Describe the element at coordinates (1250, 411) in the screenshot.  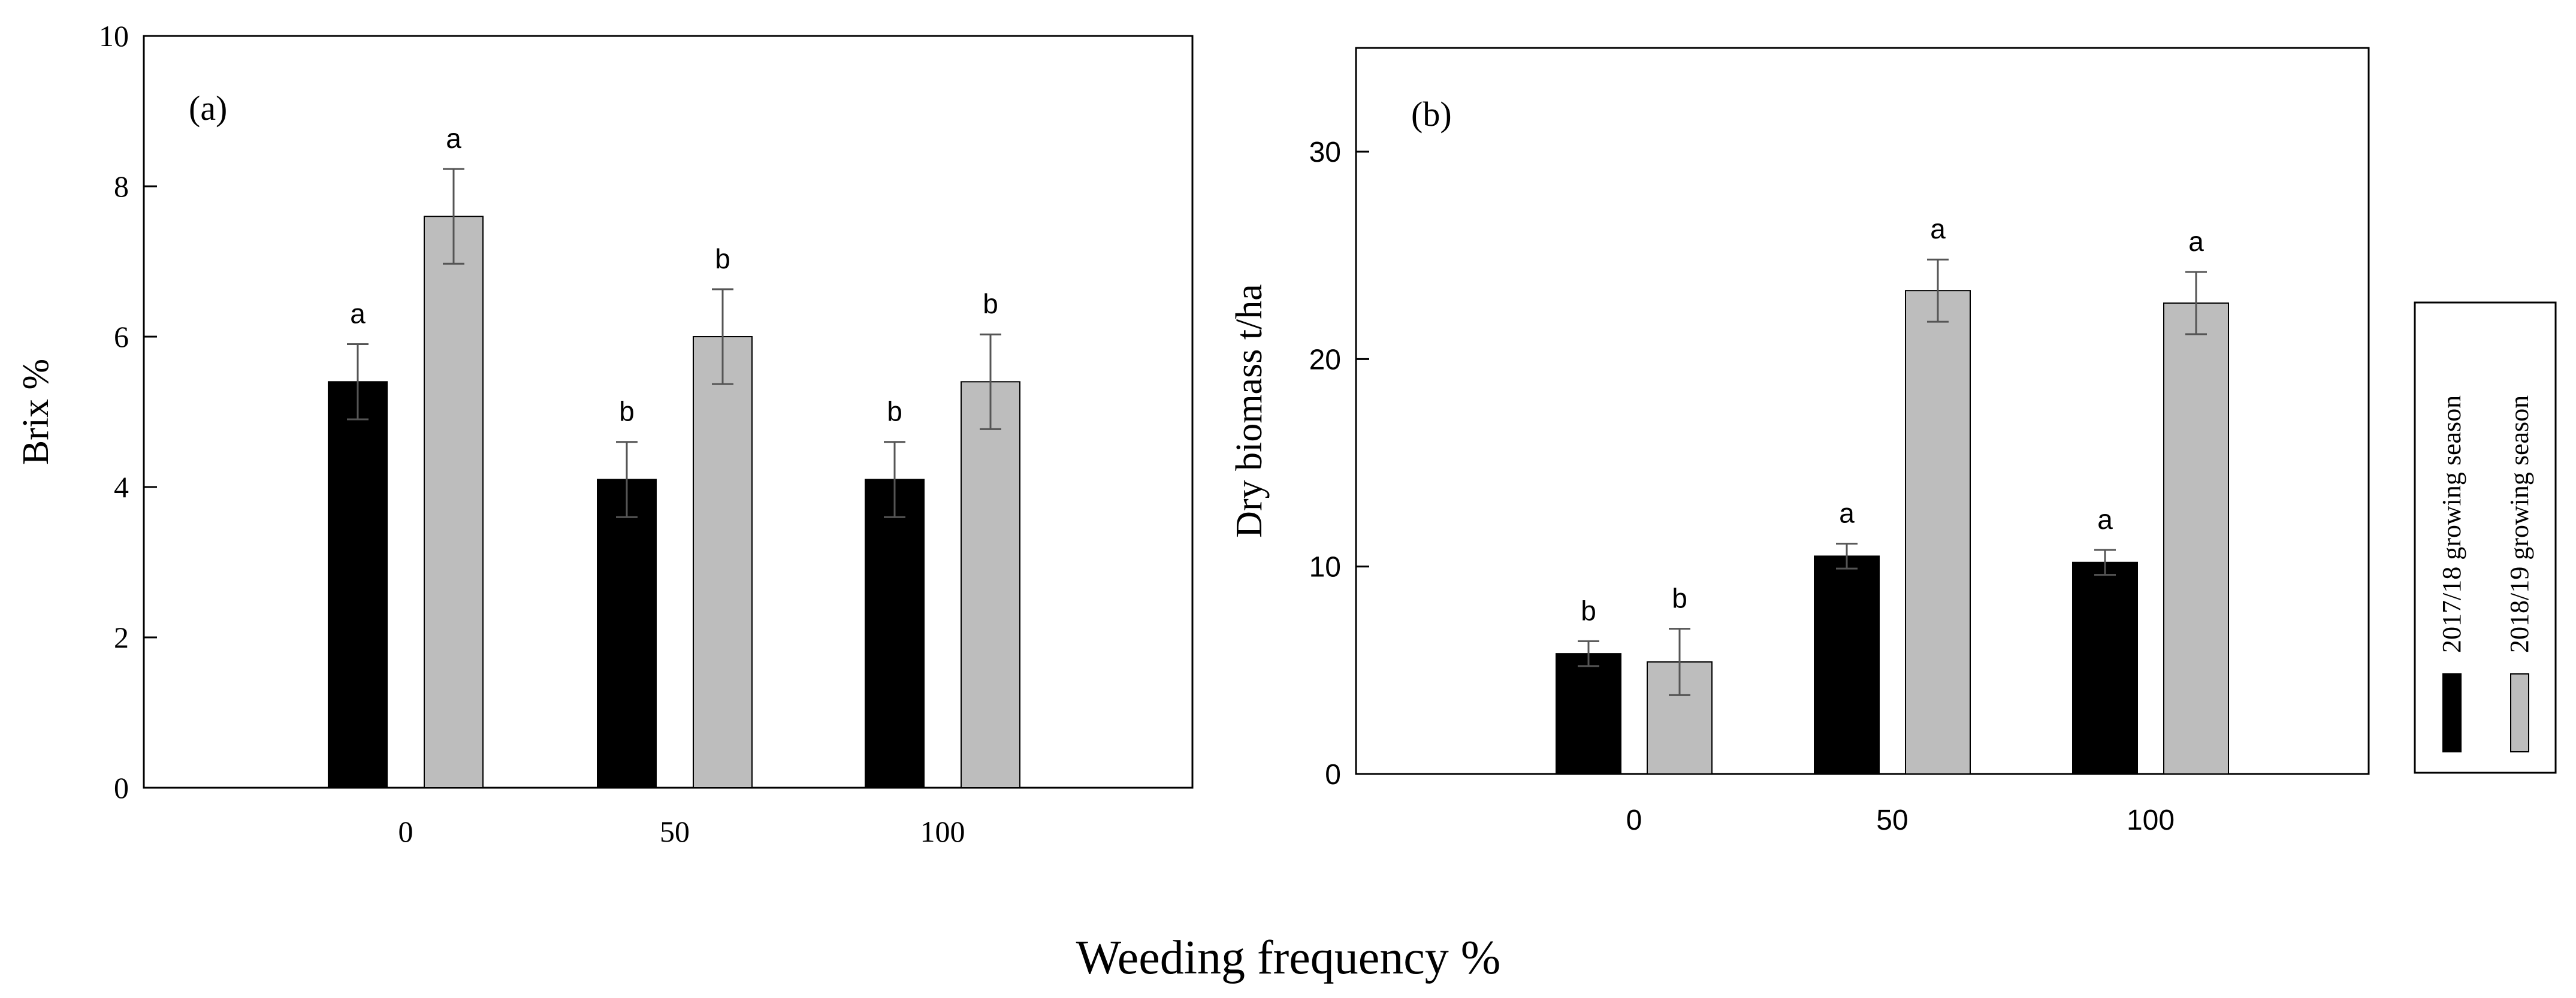
I see `y-axis-label: Dry biomass t/ha` at that location.